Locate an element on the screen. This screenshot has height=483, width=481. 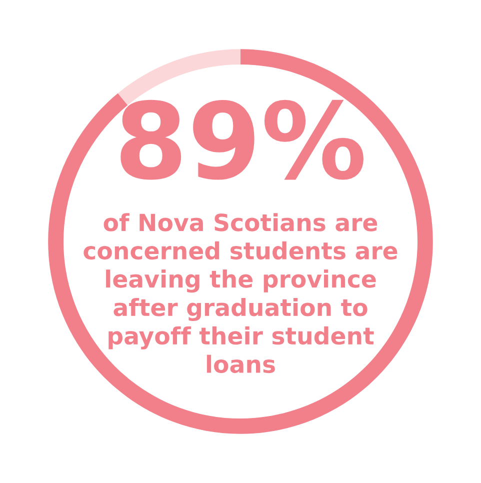
data-label: 89% is located at coordinates (242, 140).